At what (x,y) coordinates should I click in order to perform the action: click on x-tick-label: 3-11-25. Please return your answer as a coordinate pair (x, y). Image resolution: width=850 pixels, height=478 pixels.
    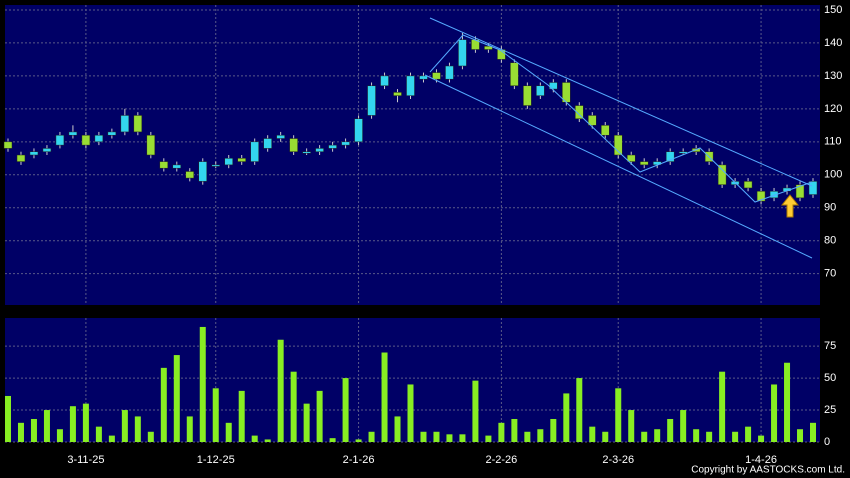
    Looking at the image, I should click on (85, 460).